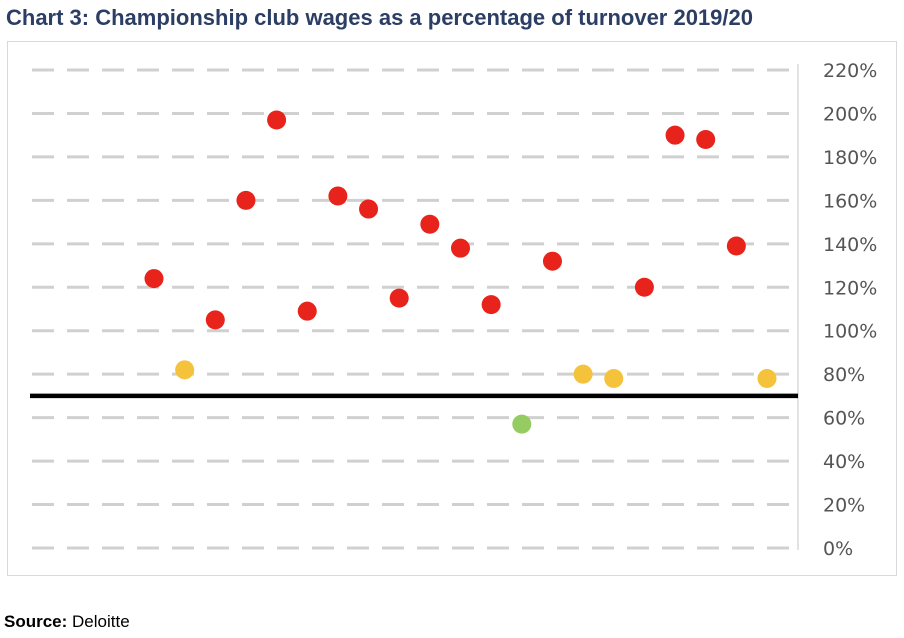 The image size is (904, 638). I want to click on y-tick-label: 100%, so click(850, 332).